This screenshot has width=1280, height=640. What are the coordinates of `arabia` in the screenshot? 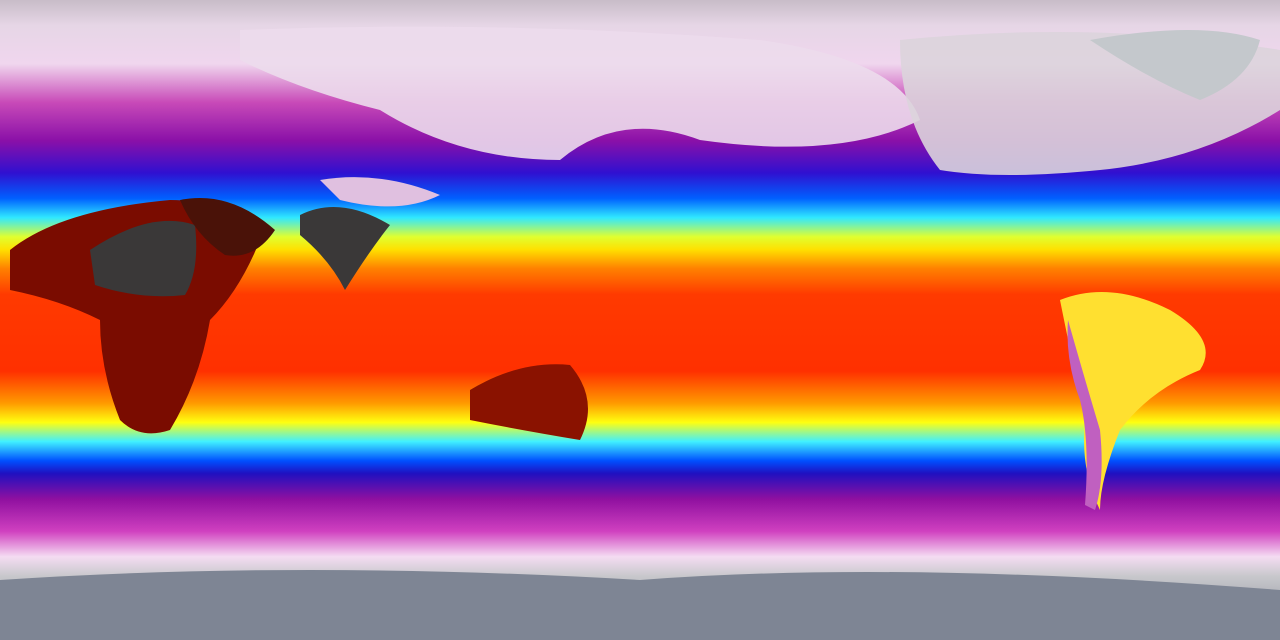 It's located at (227, 227).